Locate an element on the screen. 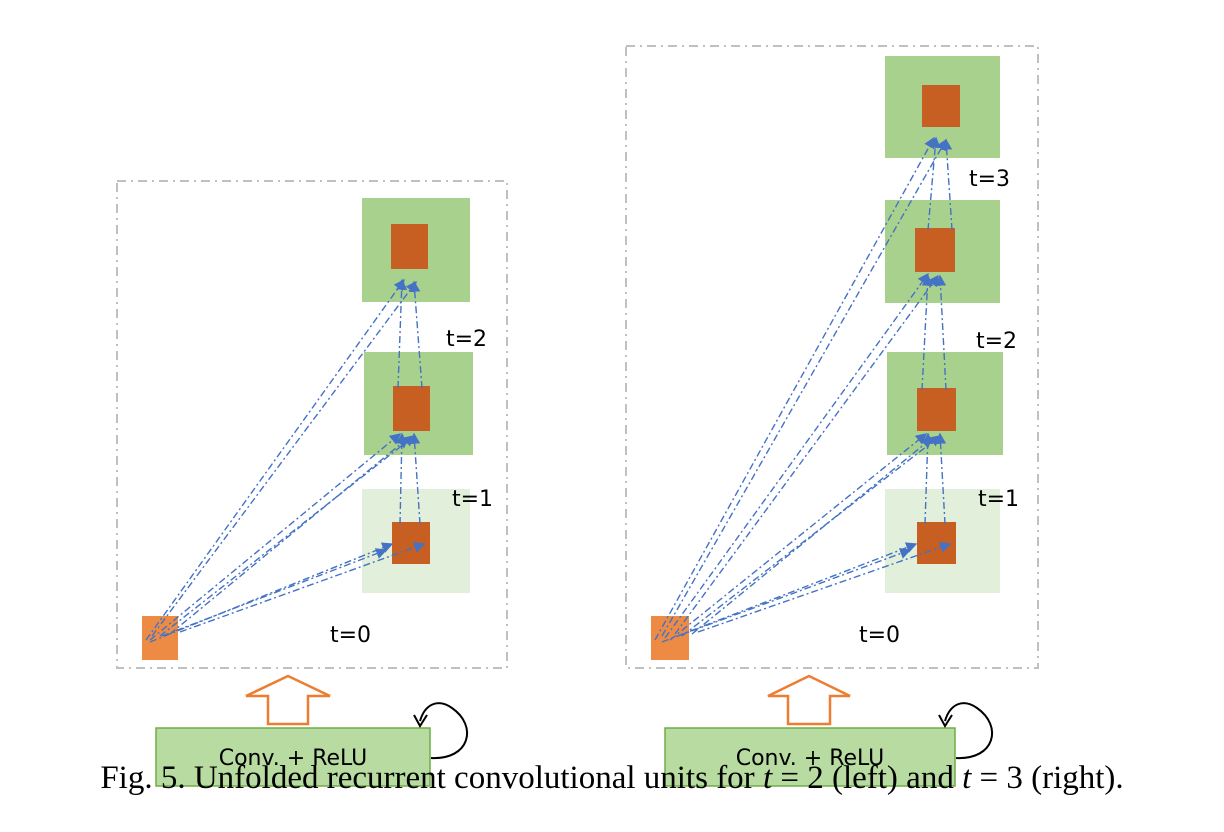 This screenshot has height=832, width=1224. left-label-t2: t=2 is located at coordinates (466, 339).